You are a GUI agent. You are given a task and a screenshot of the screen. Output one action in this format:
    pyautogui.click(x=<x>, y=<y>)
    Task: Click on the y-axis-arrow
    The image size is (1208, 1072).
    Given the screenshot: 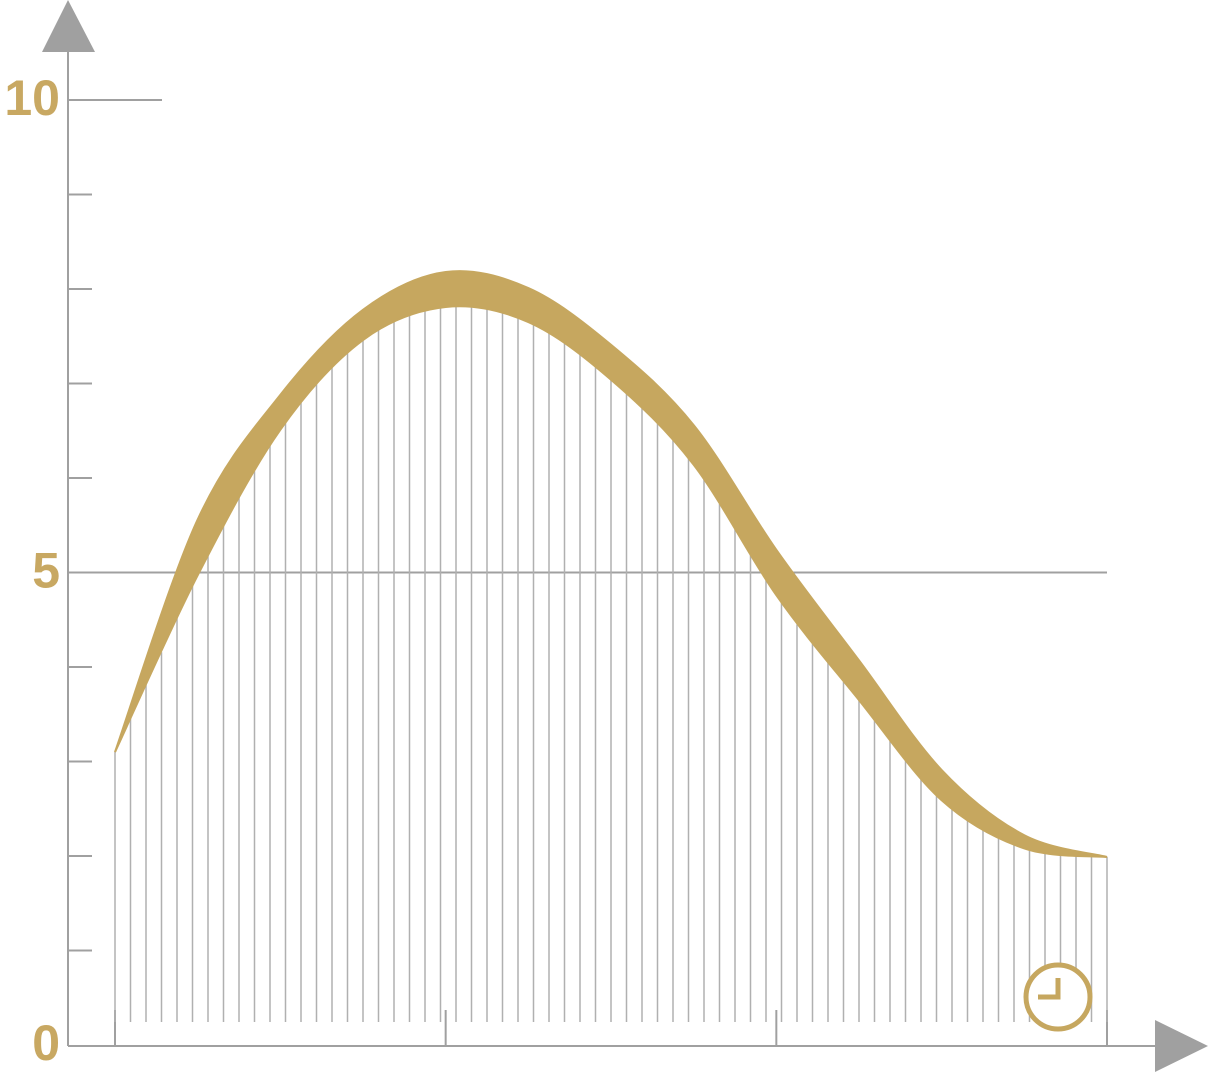 What is the action you would take?
    pyautogui.click(x=68, y=26)
    